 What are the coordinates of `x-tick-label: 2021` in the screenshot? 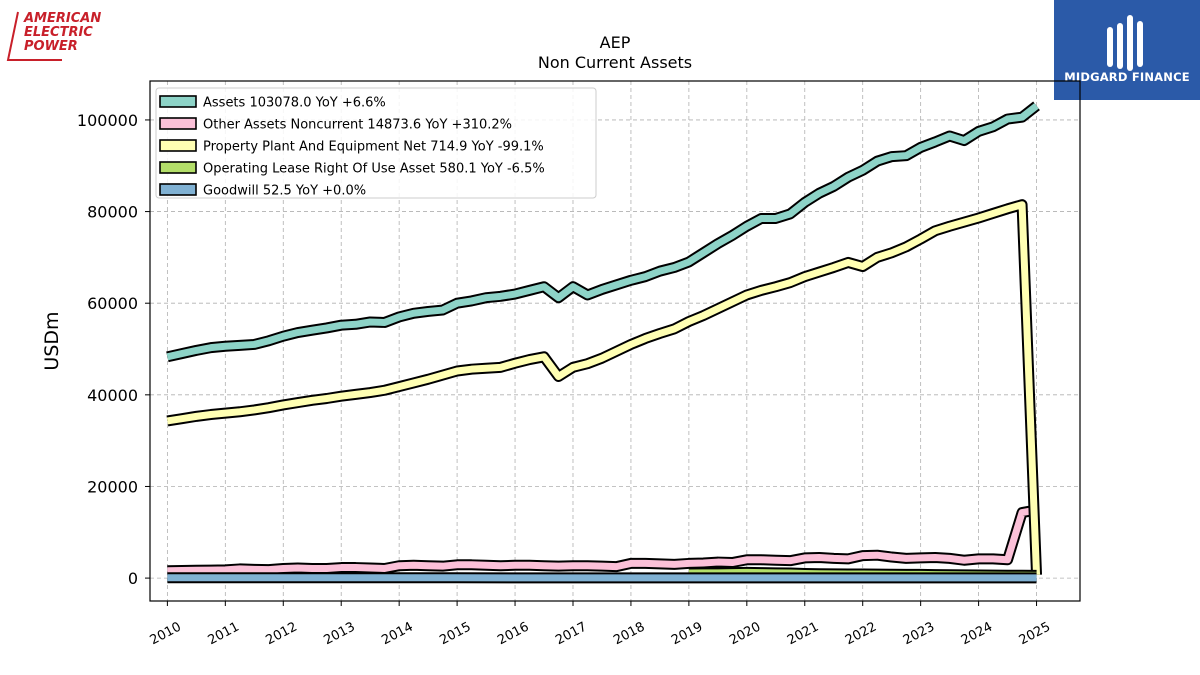 It's located at (803, 634).